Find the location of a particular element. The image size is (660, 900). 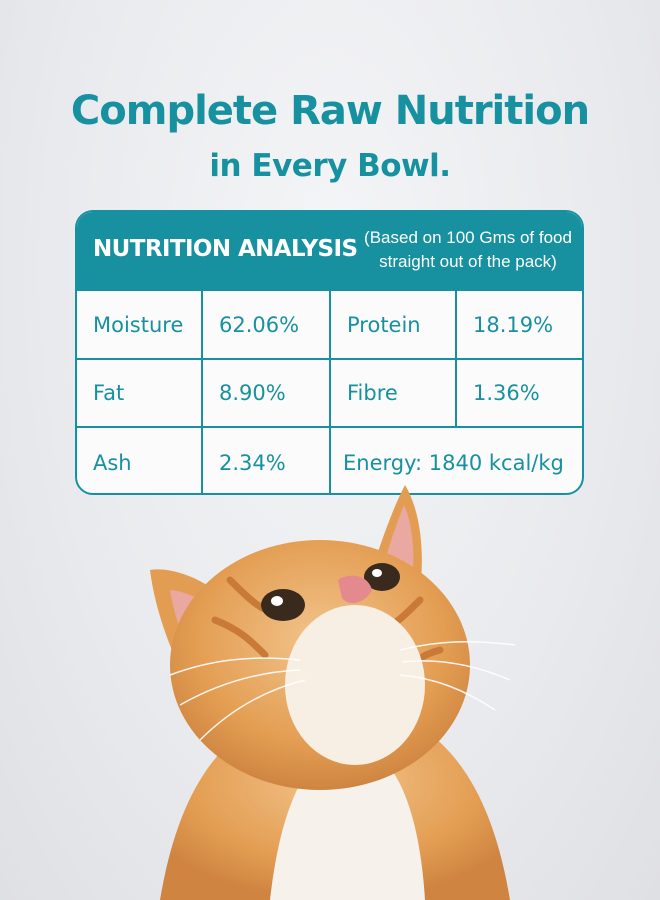

moisture-value: 62.06% is located at coordinates (267, 325).